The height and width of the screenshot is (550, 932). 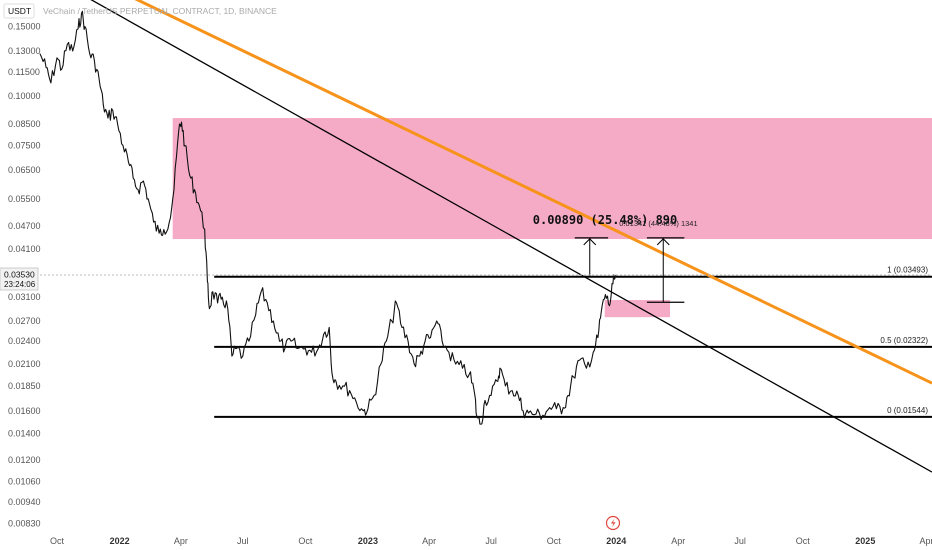 I want to click on y-tick-13: 0.02100, so click(x=24, y=364).